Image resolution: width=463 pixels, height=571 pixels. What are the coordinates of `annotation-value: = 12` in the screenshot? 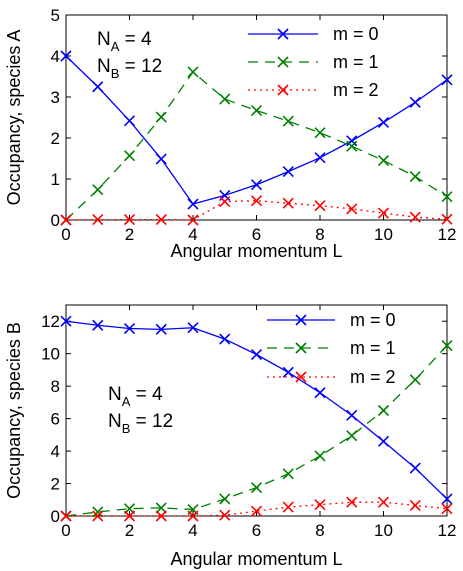 It's located at (151, 421).